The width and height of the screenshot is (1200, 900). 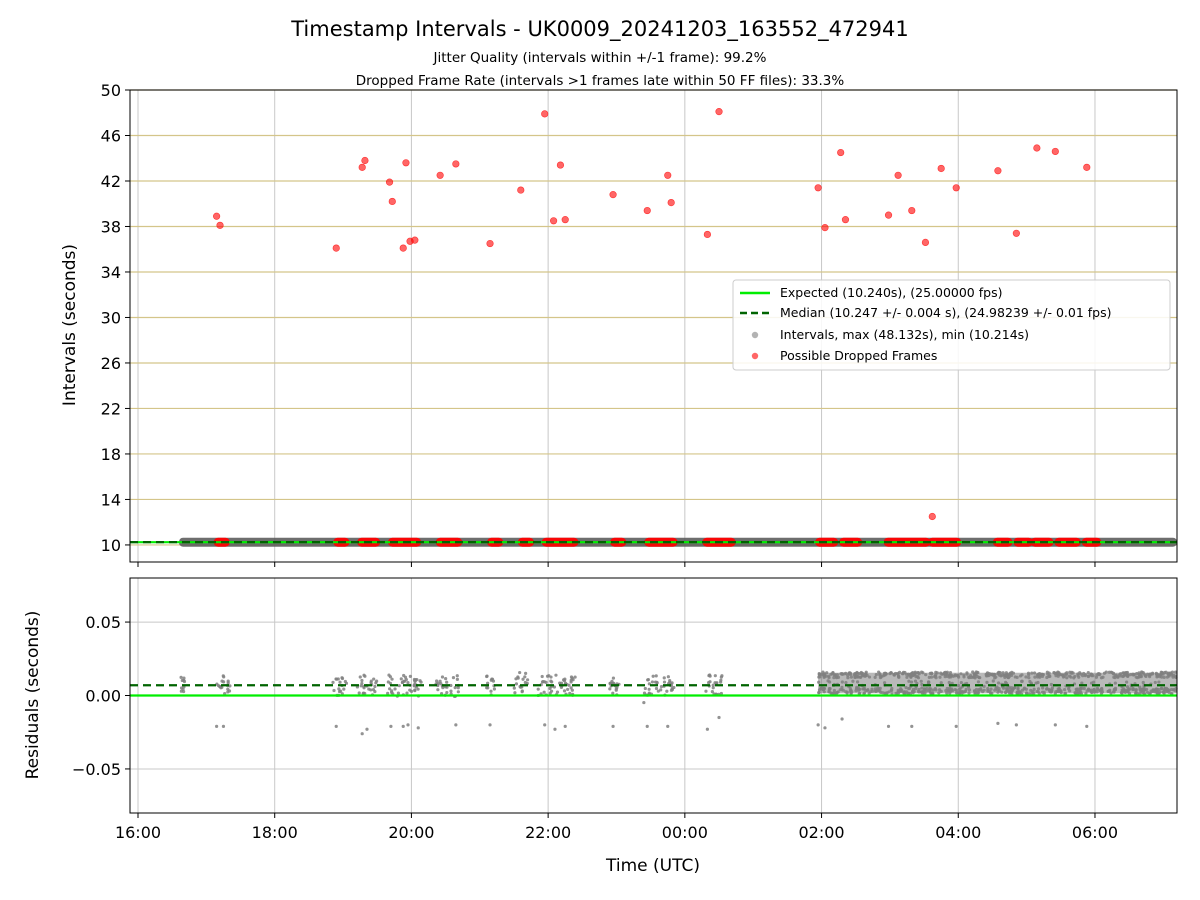 What do you see at coordinates (111, 181) in the screenshot?
I see `intervals-ytick-label-8: 42` at bounding box center [111, 181].